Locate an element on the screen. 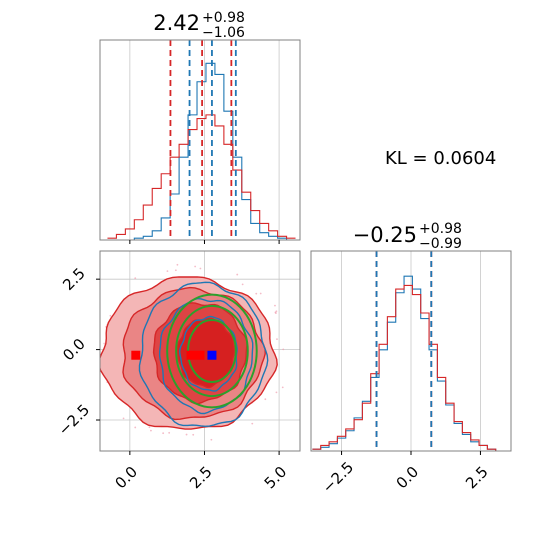 The width and height of the screenshot is (550, 550). right-xticks: −2.5 0.0 2.5 is located at coordinates (405, 474).